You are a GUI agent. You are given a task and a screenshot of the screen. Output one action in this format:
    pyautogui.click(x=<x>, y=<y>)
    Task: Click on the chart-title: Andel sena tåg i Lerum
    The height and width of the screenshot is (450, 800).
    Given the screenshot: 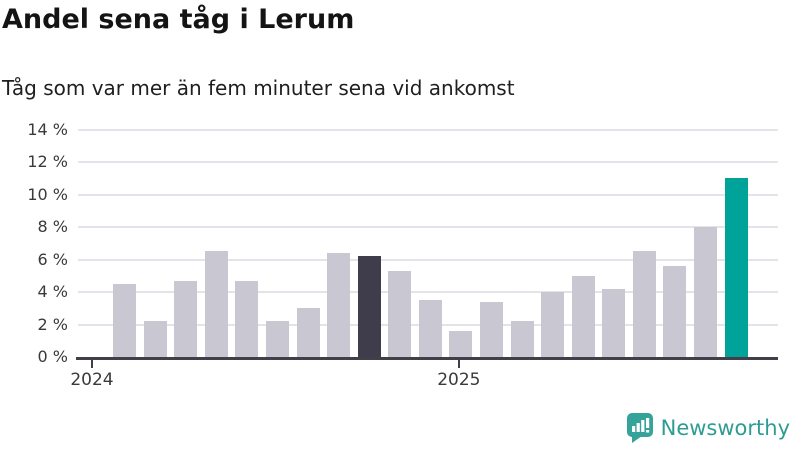 What is the action you would take?
    pyautogui.click(x=178, y=19)
    